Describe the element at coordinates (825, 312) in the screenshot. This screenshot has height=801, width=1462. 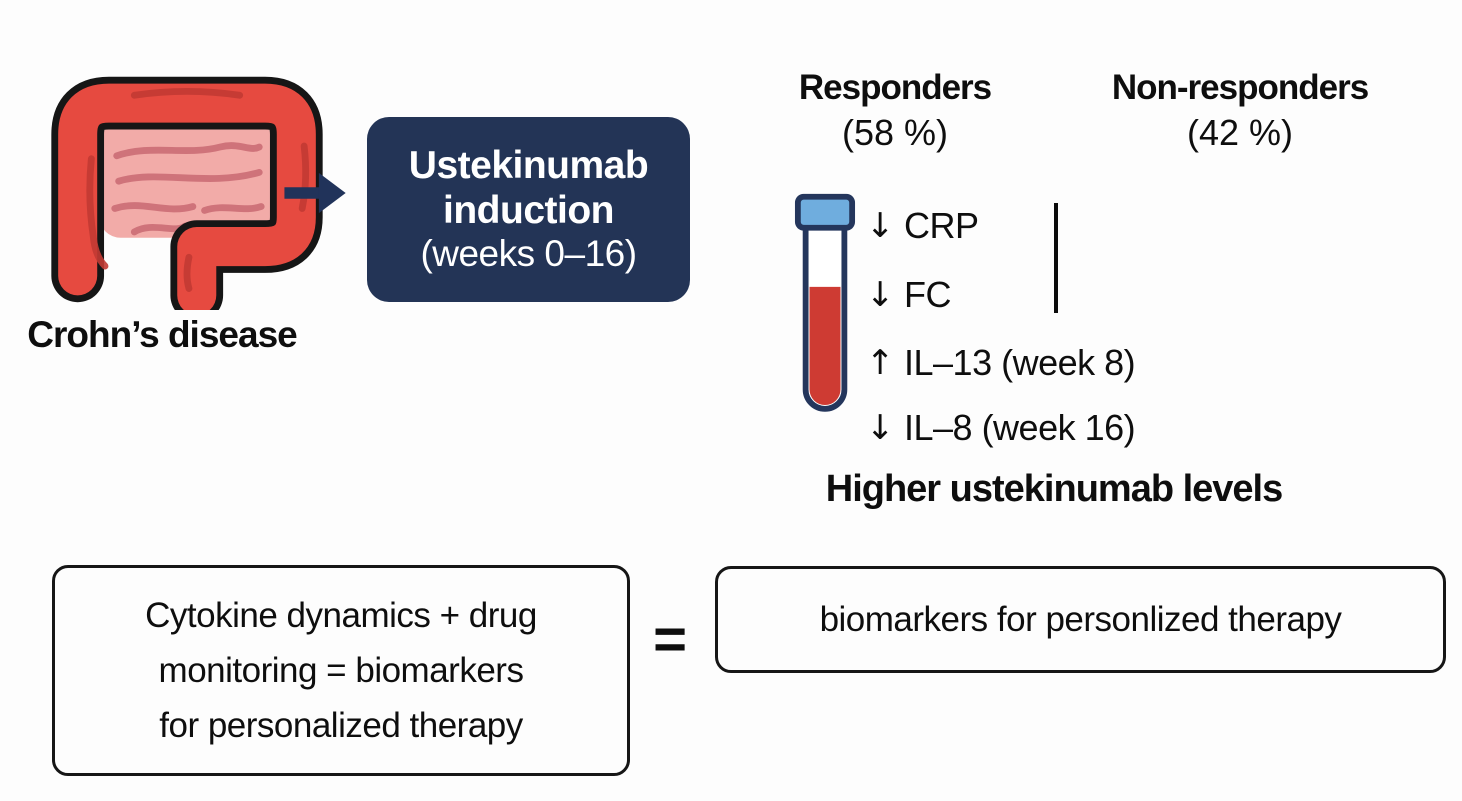
I see `blood-tube-icon` at that location.